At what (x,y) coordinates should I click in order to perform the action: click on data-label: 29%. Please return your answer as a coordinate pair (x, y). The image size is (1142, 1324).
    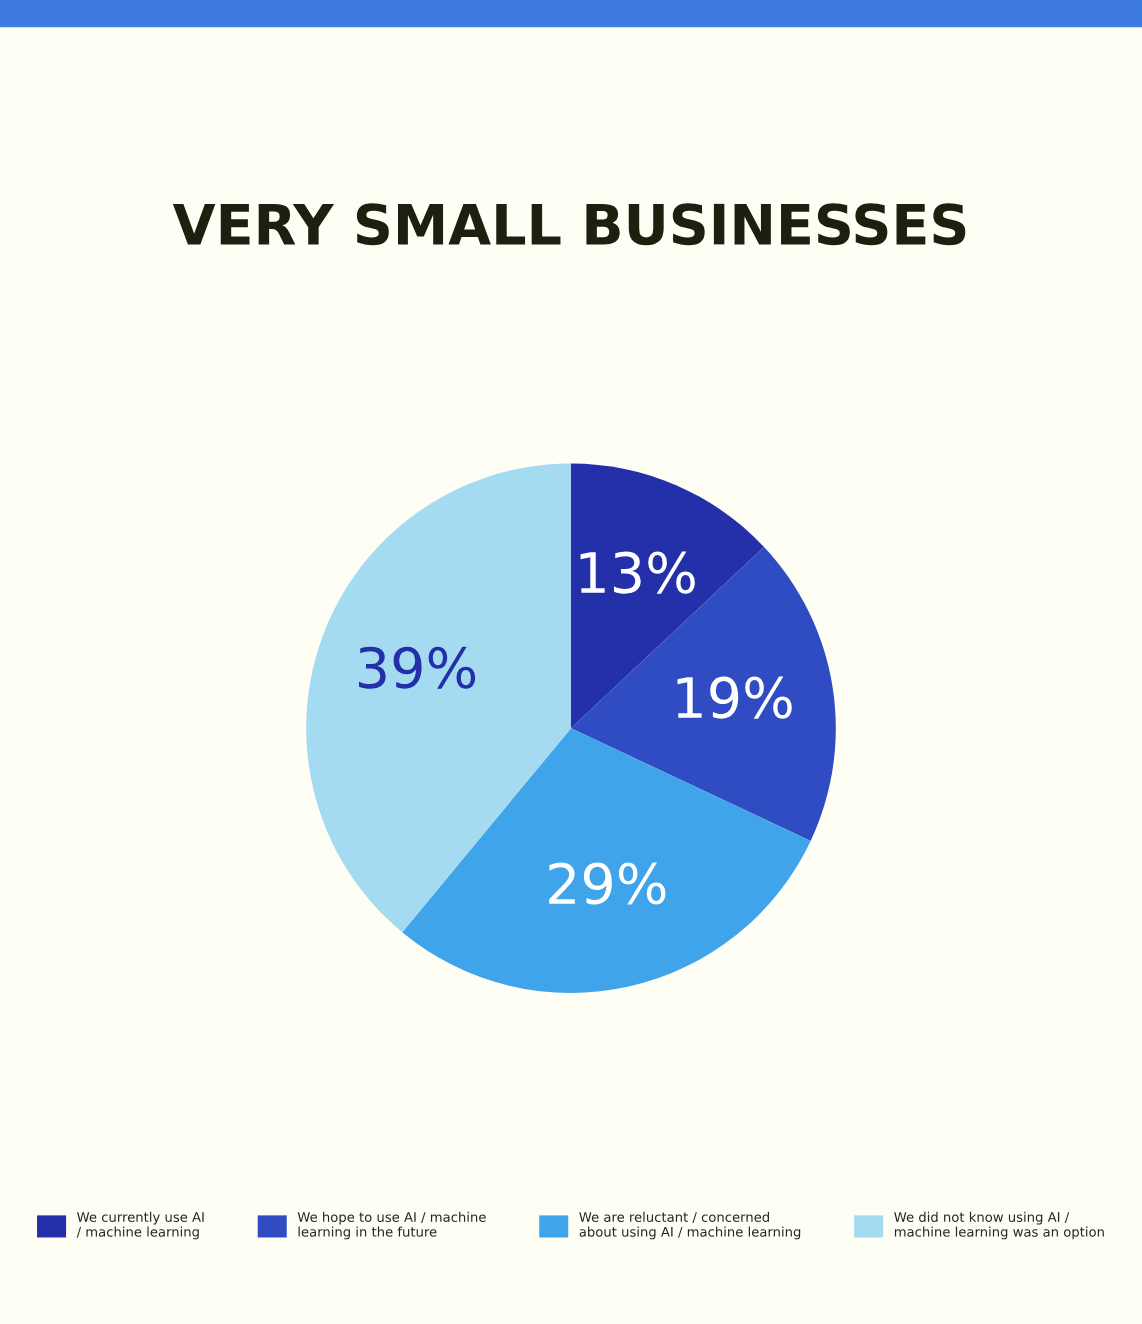
    Looking at the image, I should click on (607, 883).